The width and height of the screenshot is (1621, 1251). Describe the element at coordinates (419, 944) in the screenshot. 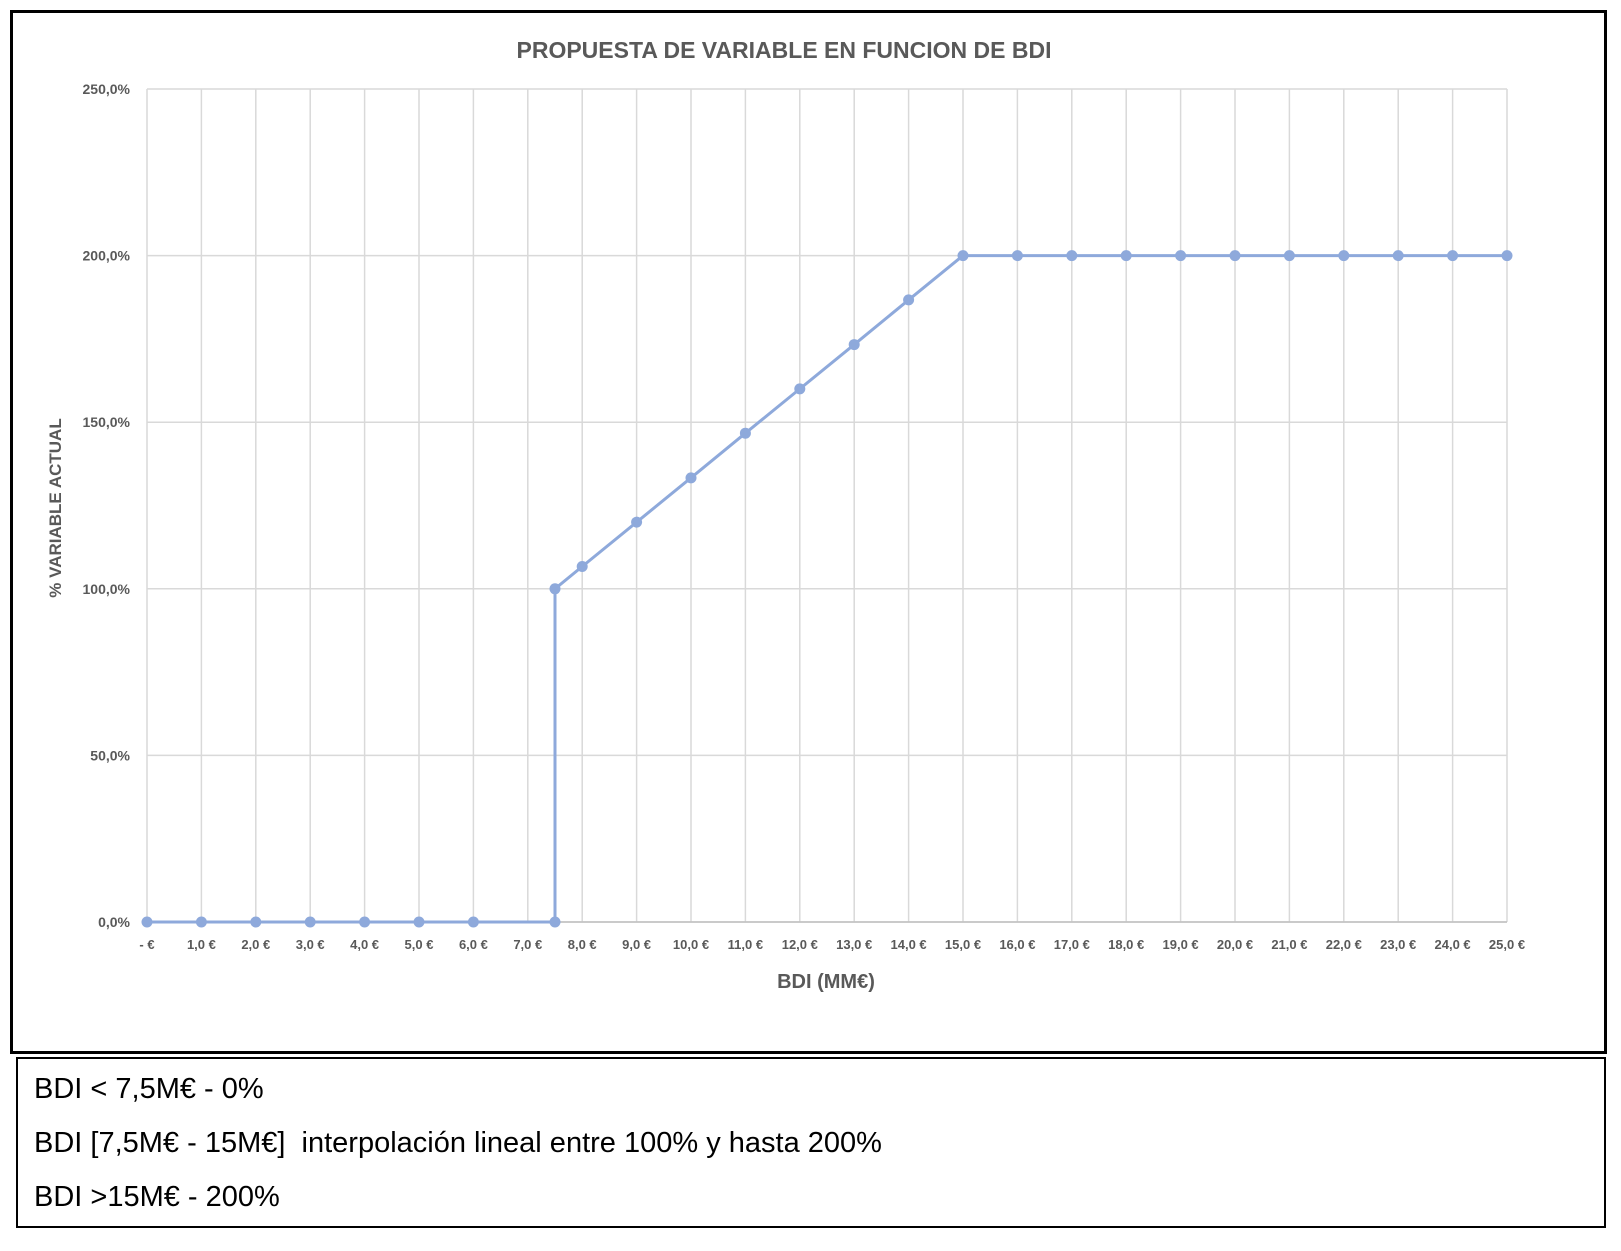

I see `x-tick-label: 5,0 €` at that location.